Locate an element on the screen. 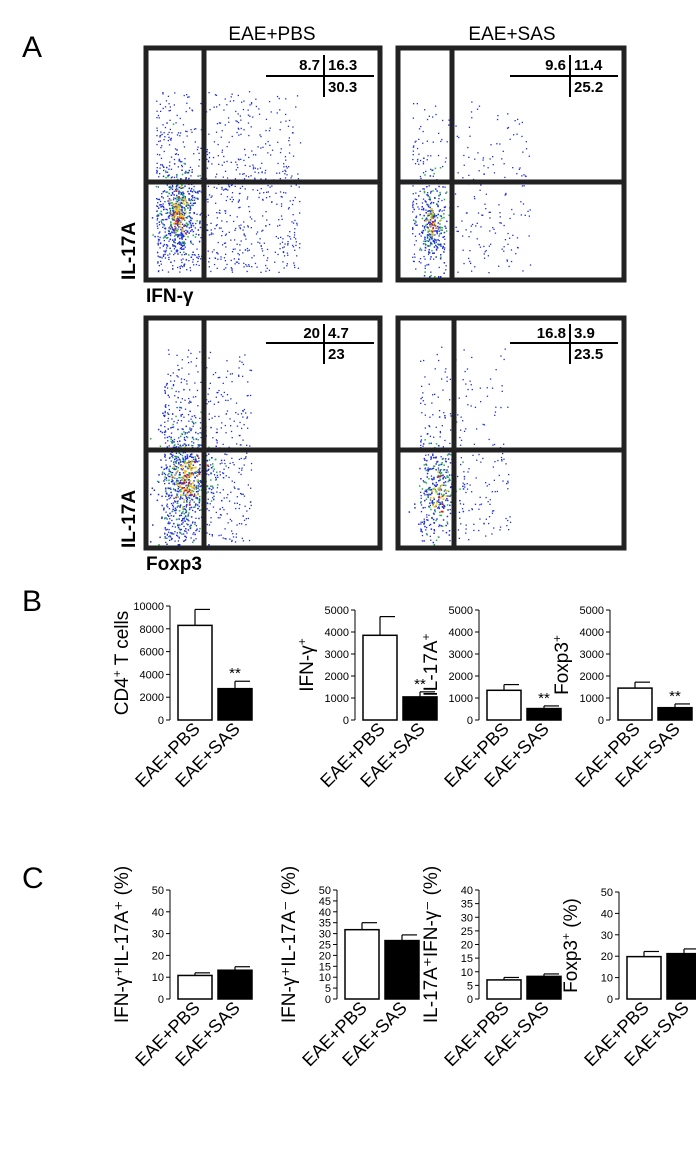 This screenshot has width=696, height=1158. bar is located at coordinates (675, 713).